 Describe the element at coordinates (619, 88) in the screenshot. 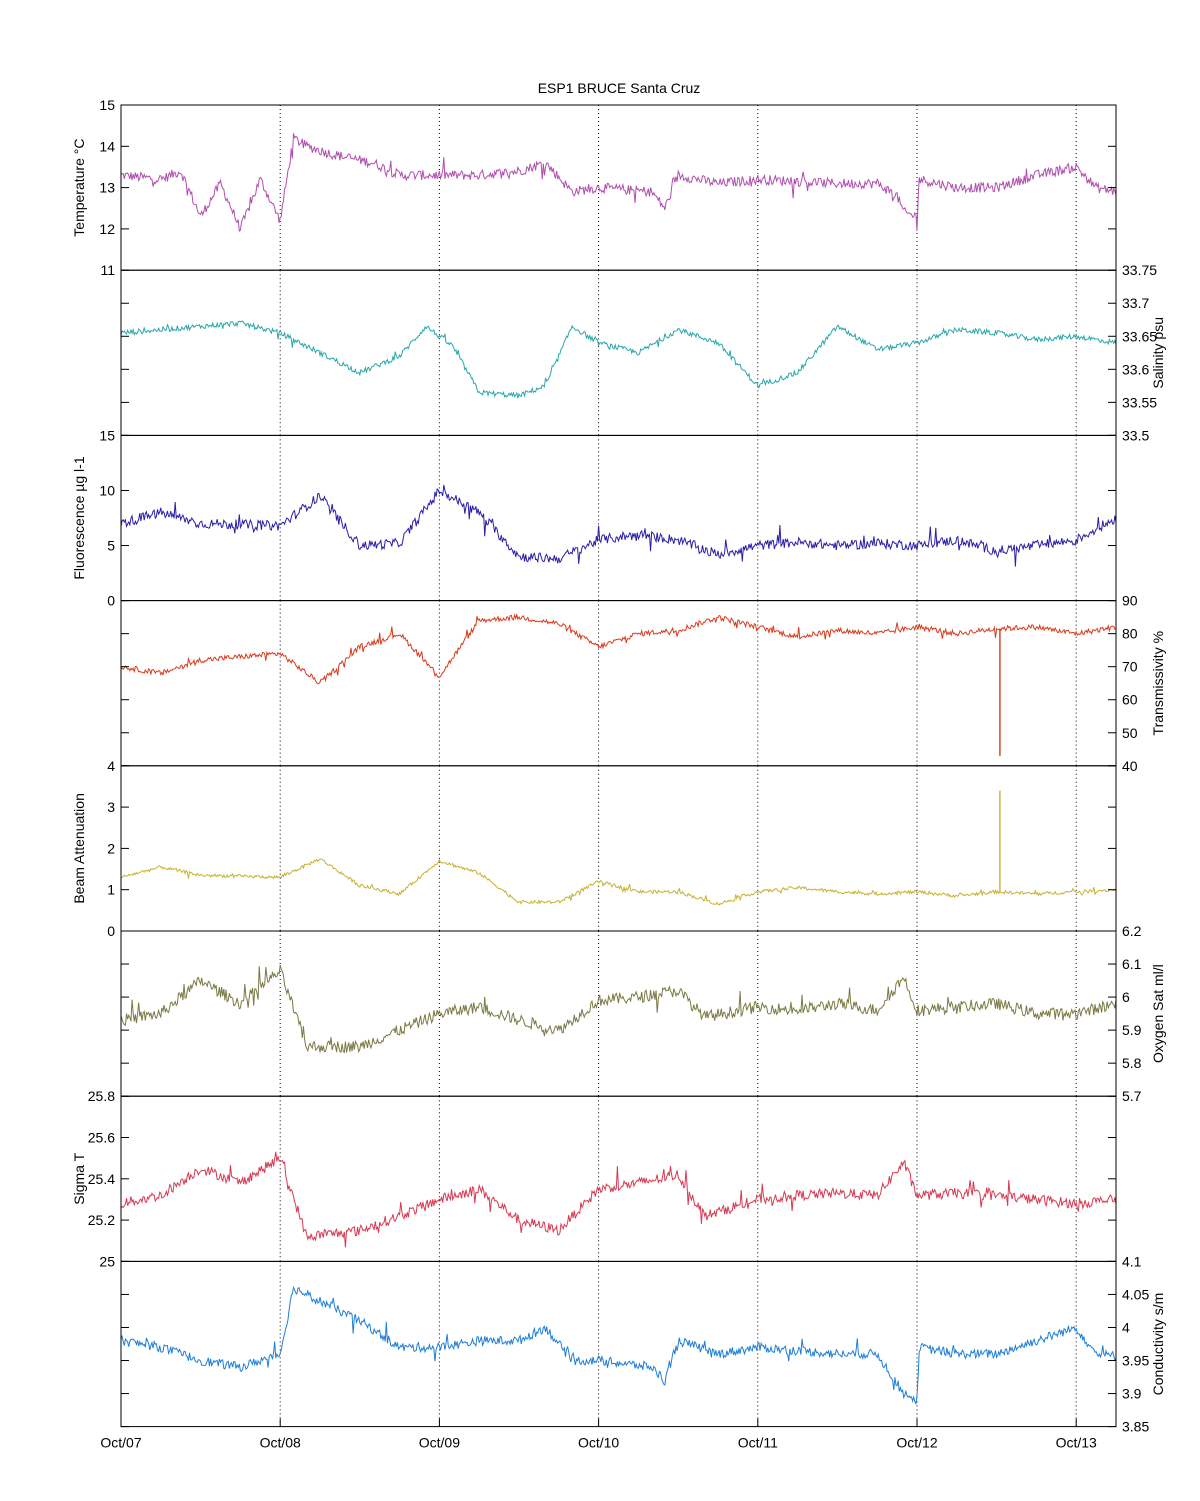

I see `chart-title: ESP1 BRUCE Santa Cruz` at that location.